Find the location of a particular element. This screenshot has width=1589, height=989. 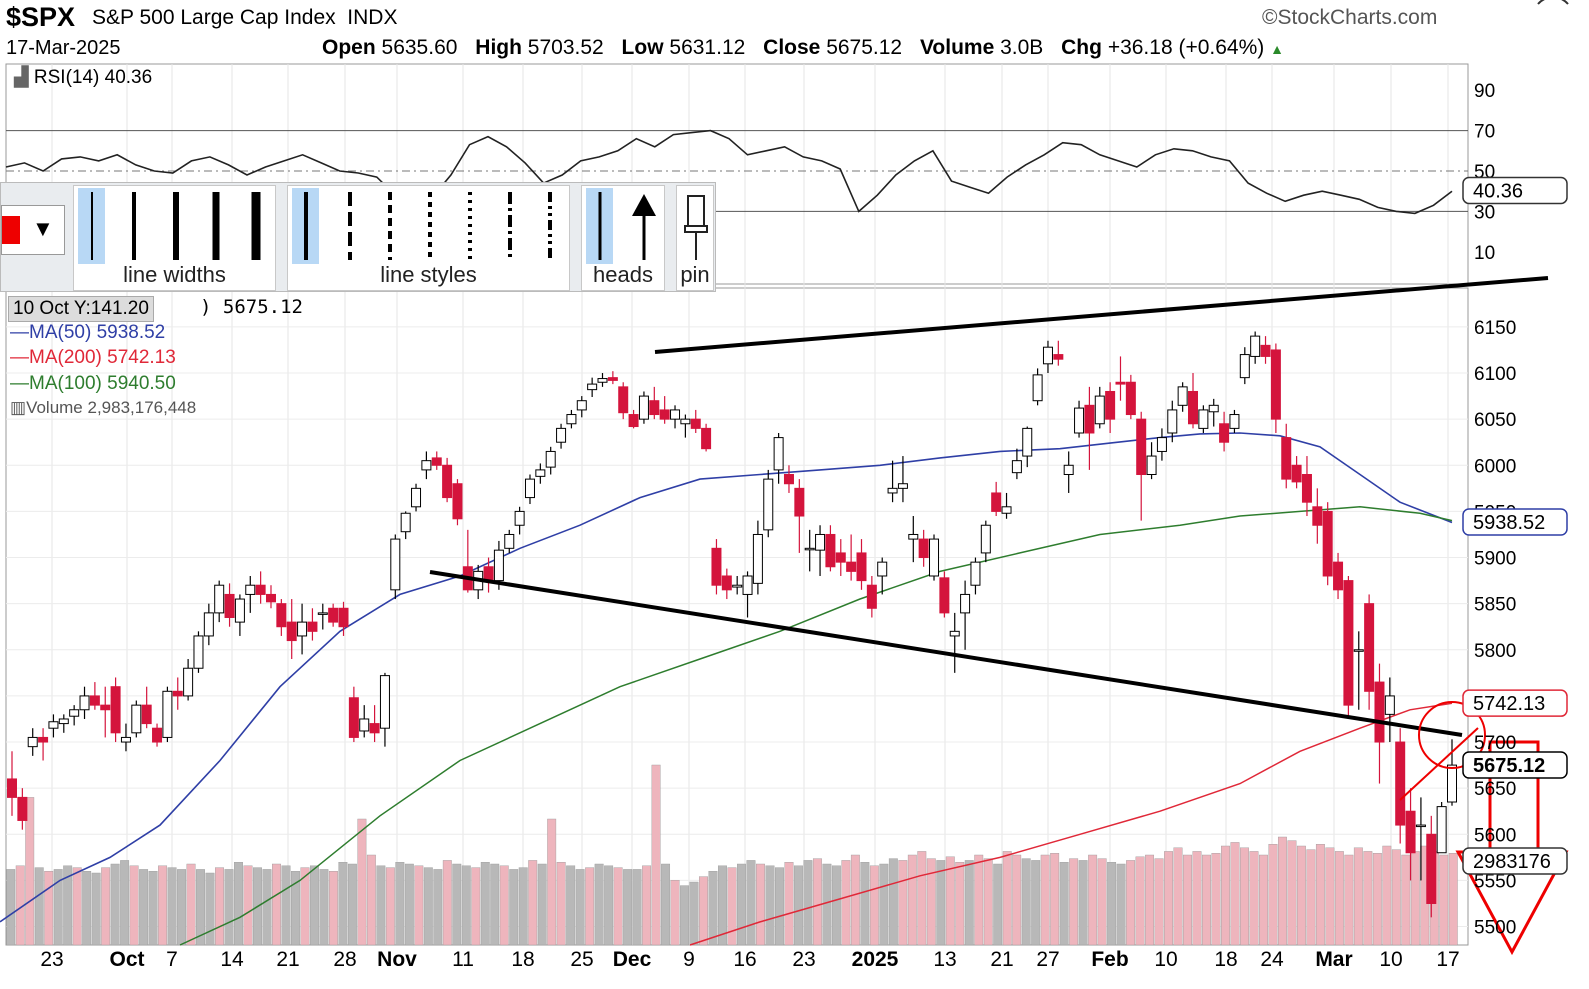

volume-value: 3.0B is located at coordinates (1022, 47).